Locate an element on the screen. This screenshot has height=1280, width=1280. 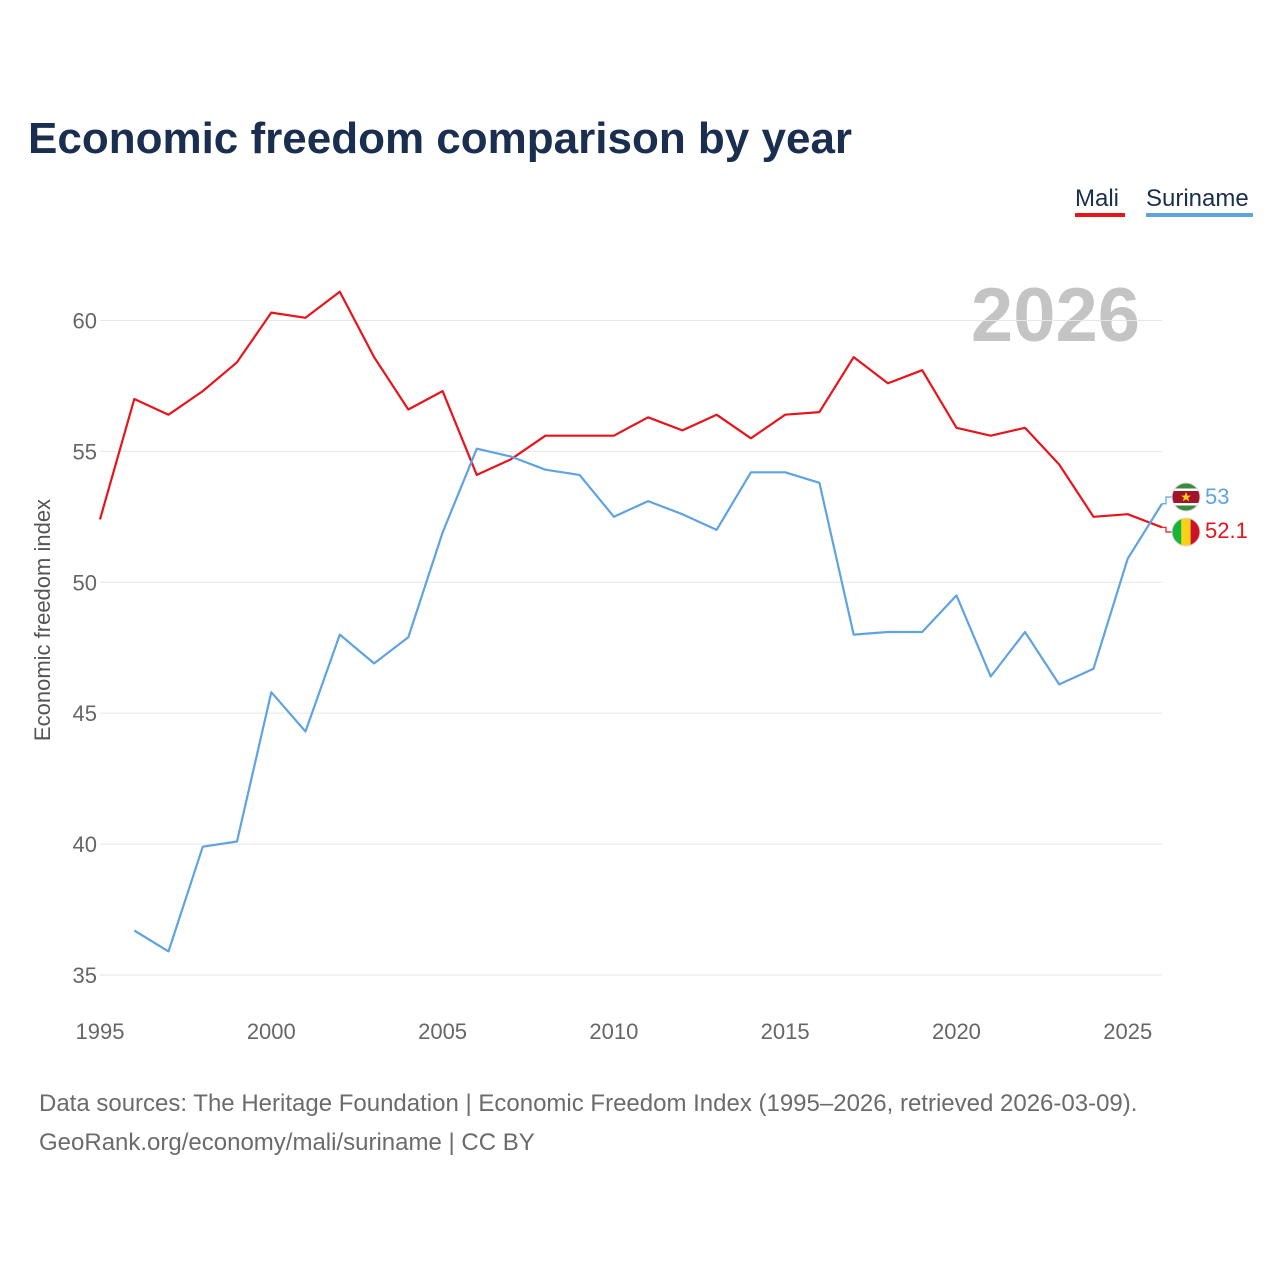
y-tick-35: 35 is located at coordinates (85, 975).